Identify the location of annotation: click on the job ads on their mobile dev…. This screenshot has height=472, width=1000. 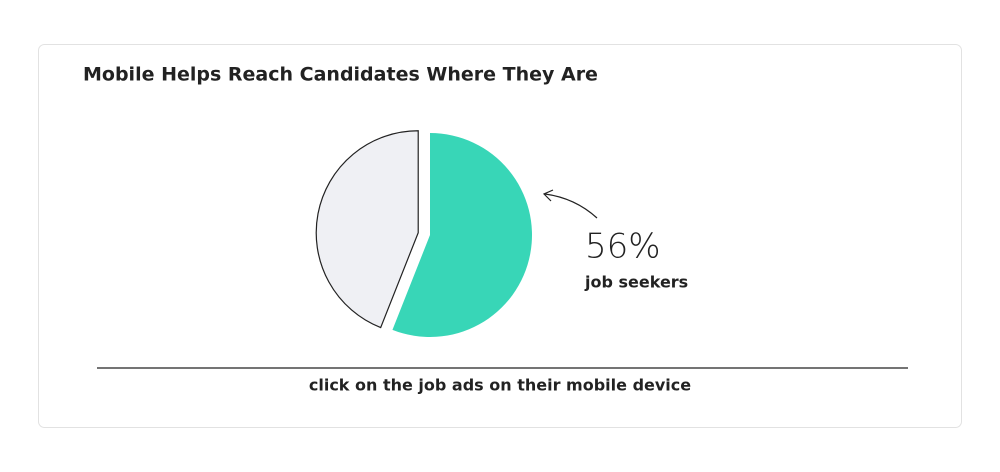
(500, 385).